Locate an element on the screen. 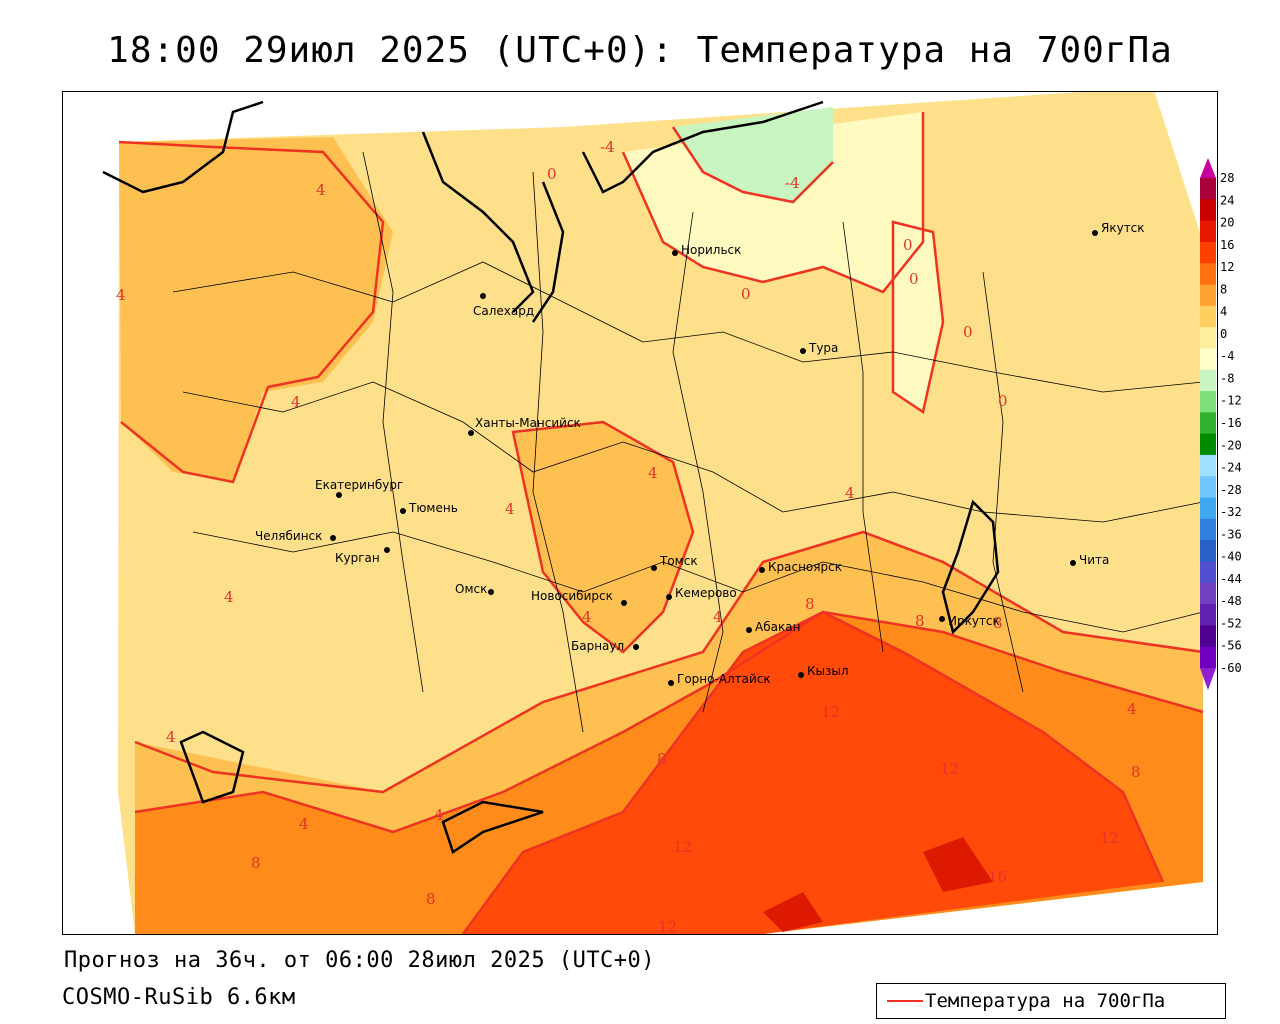 The height and width of the screenshot is (1024, 1280). city-khanty-mansiysk: Ханты-Мансийск is located at coordinates (524, 426).